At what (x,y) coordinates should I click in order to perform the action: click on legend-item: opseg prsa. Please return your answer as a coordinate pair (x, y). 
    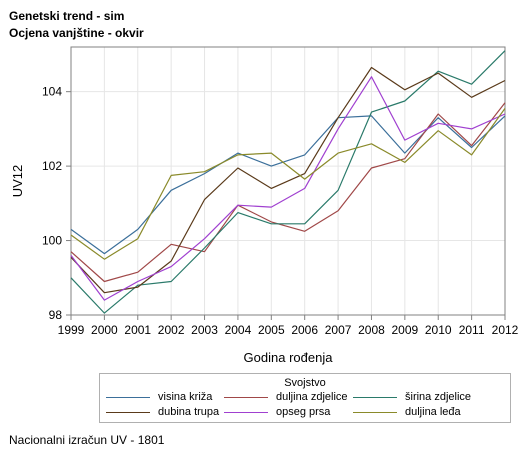
    Looking at the image, I should click on (277, 412).